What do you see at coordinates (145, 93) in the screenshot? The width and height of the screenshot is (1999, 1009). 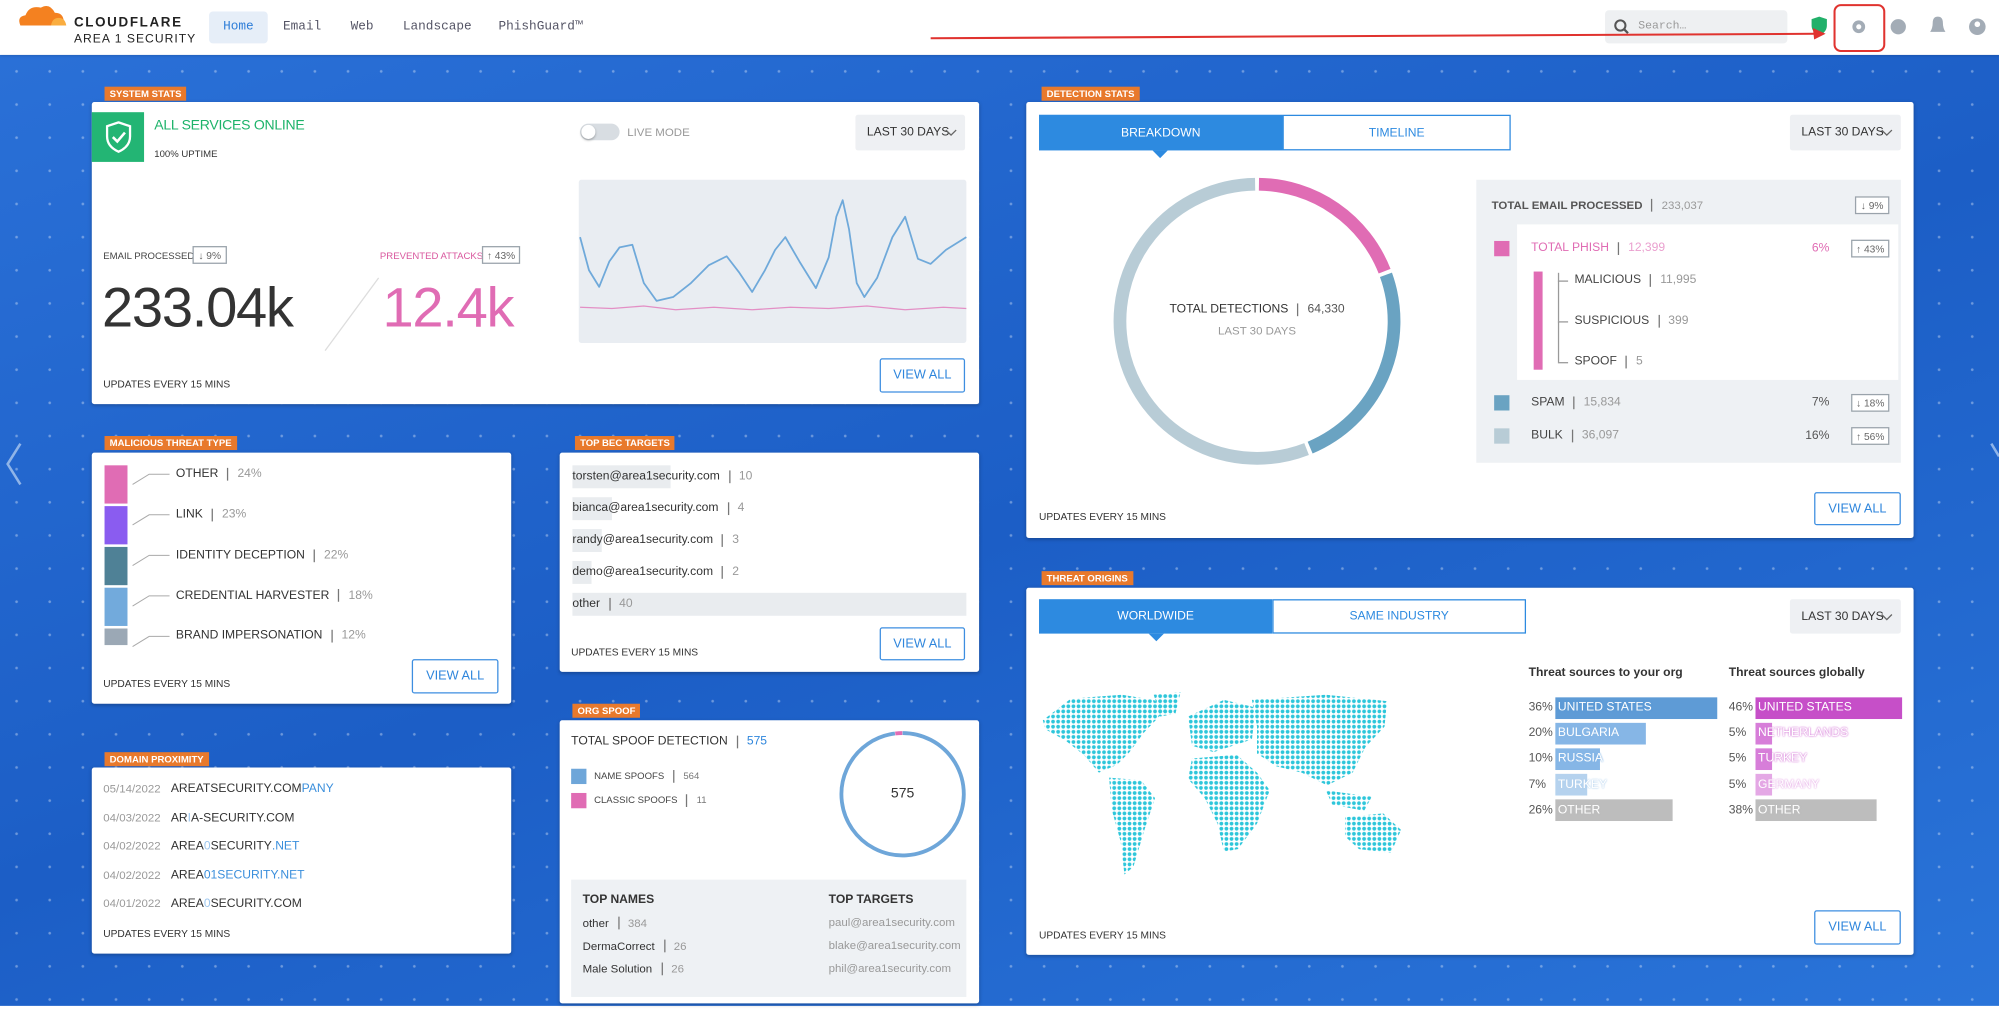 I see `panel-tag: SYSTEM STATS` at bounding box center [145, 93].